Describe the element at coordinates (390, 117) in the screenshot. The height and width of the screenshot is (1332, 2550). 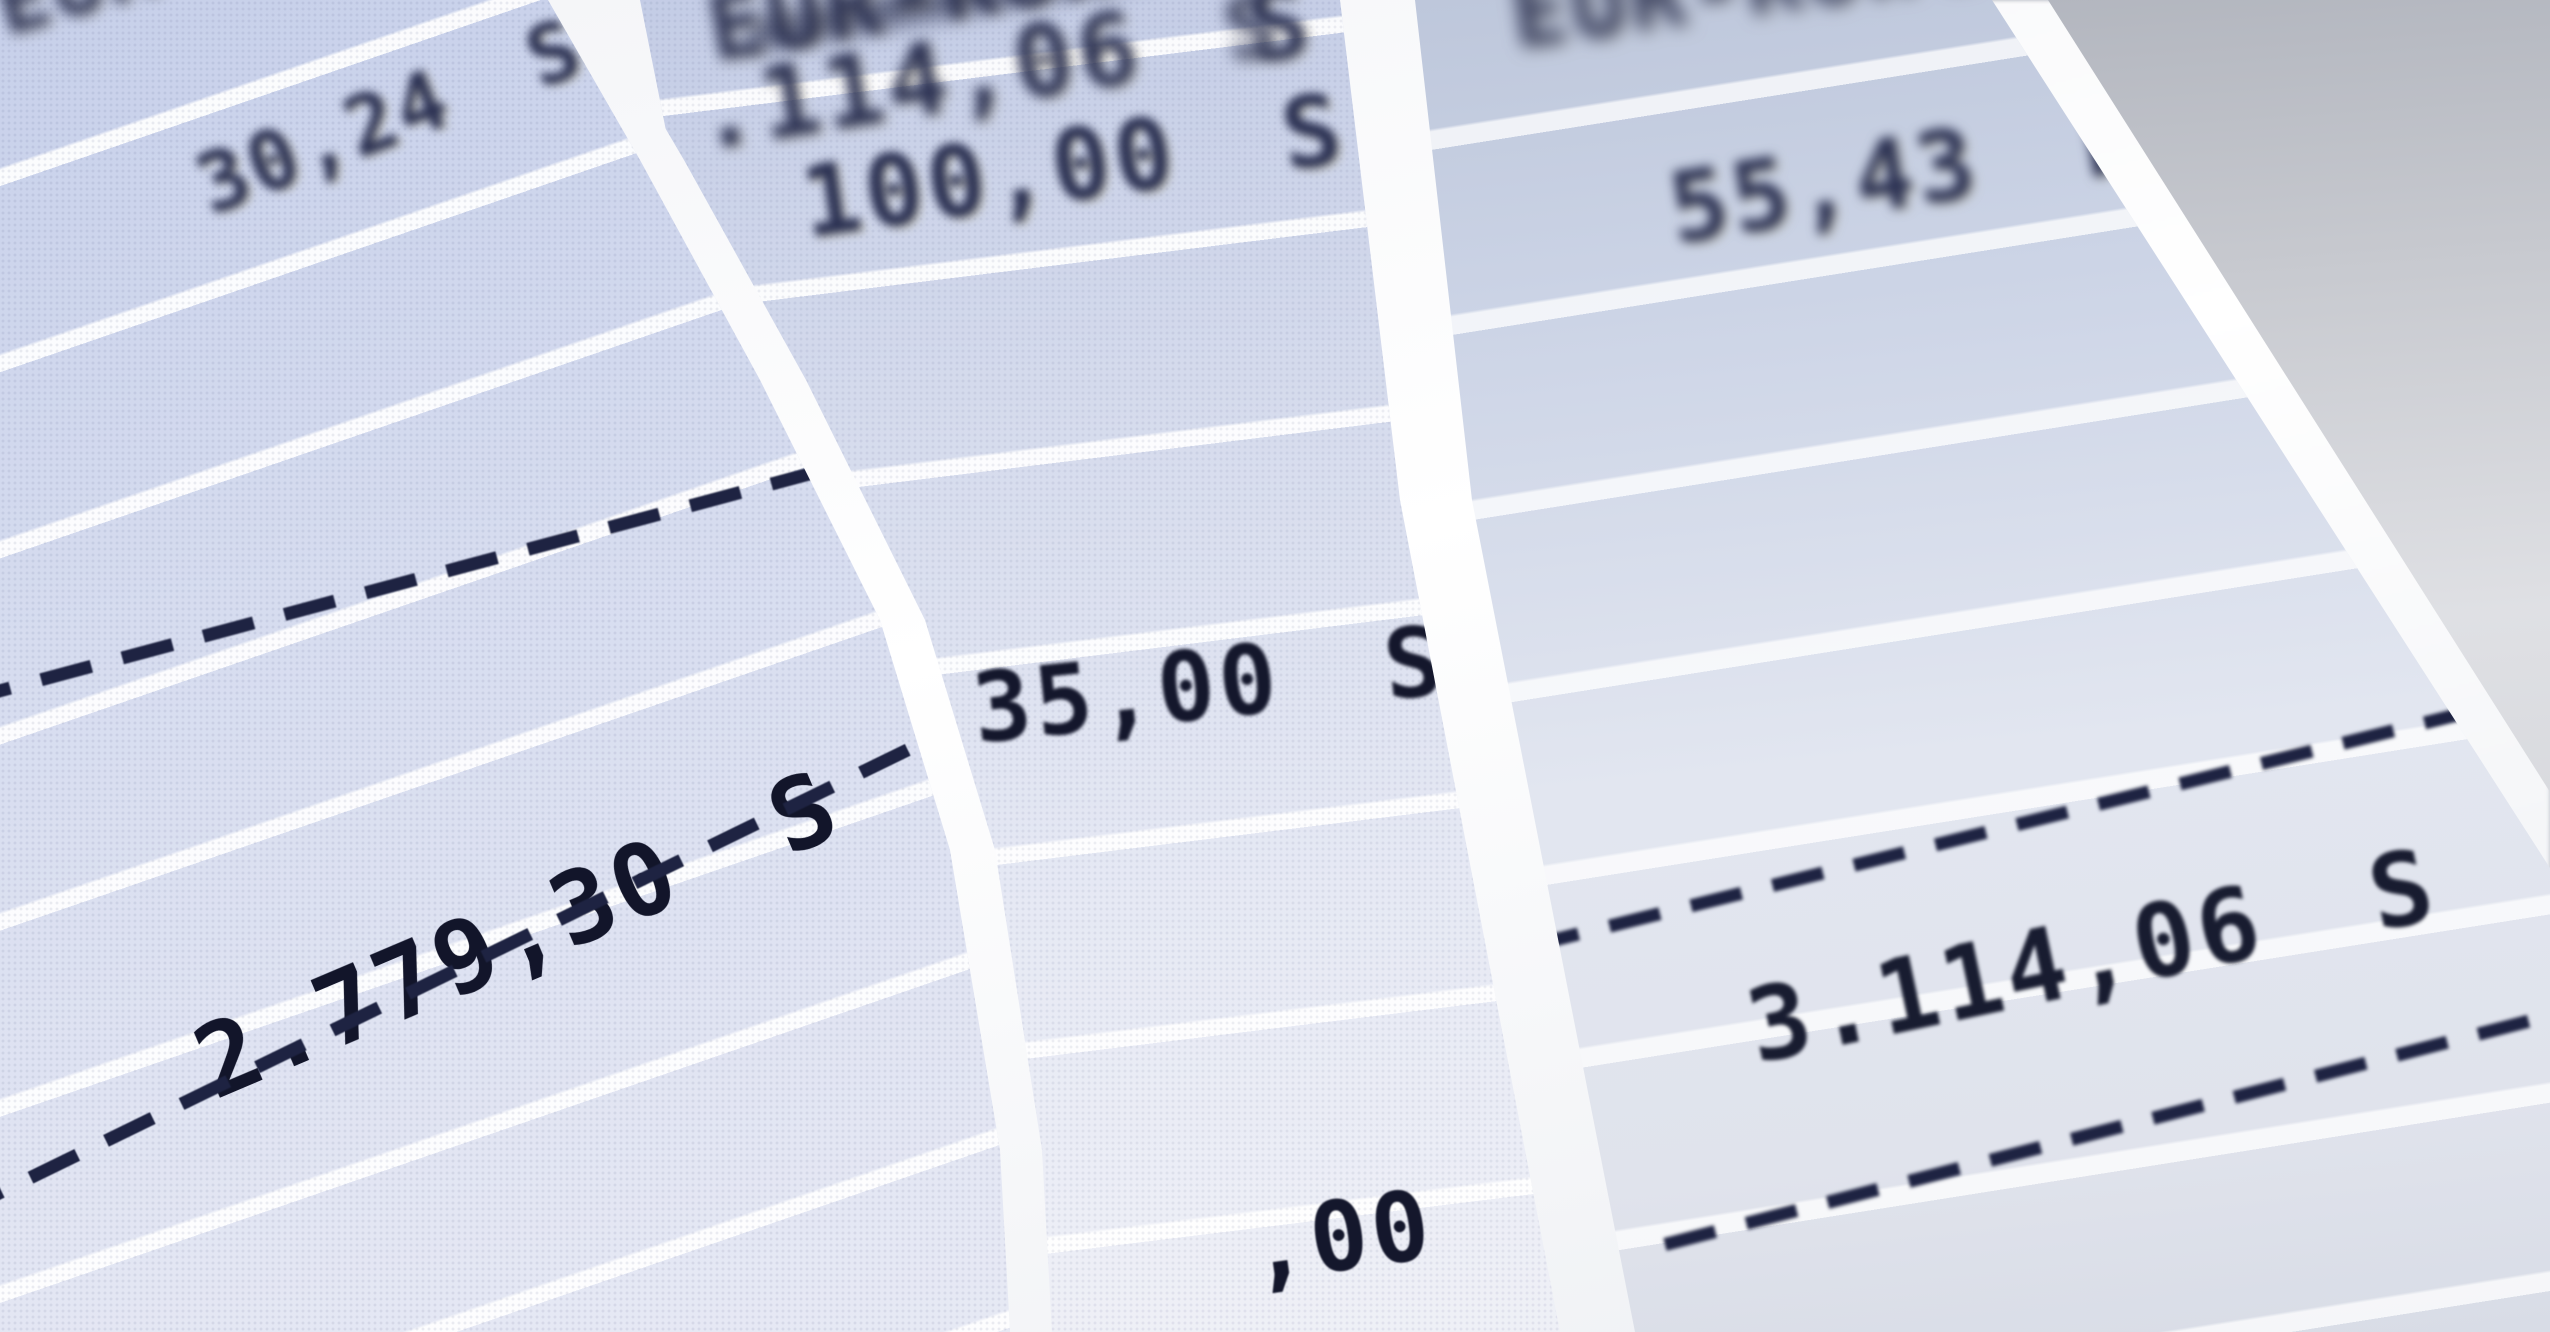
I see `statement-row-amount: 30,24 S` at that location.